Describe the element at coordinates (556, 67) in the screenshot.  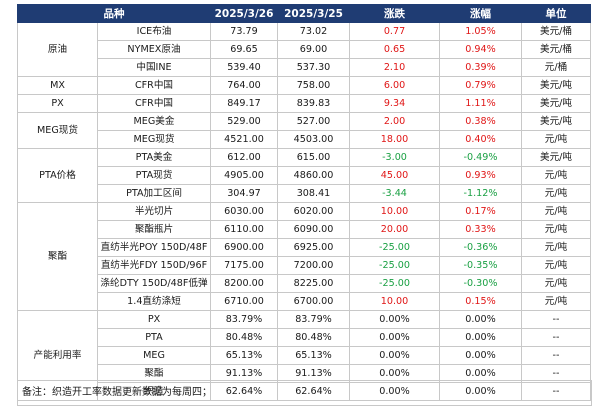
I see `unit-cell: 元/桶` at that location.